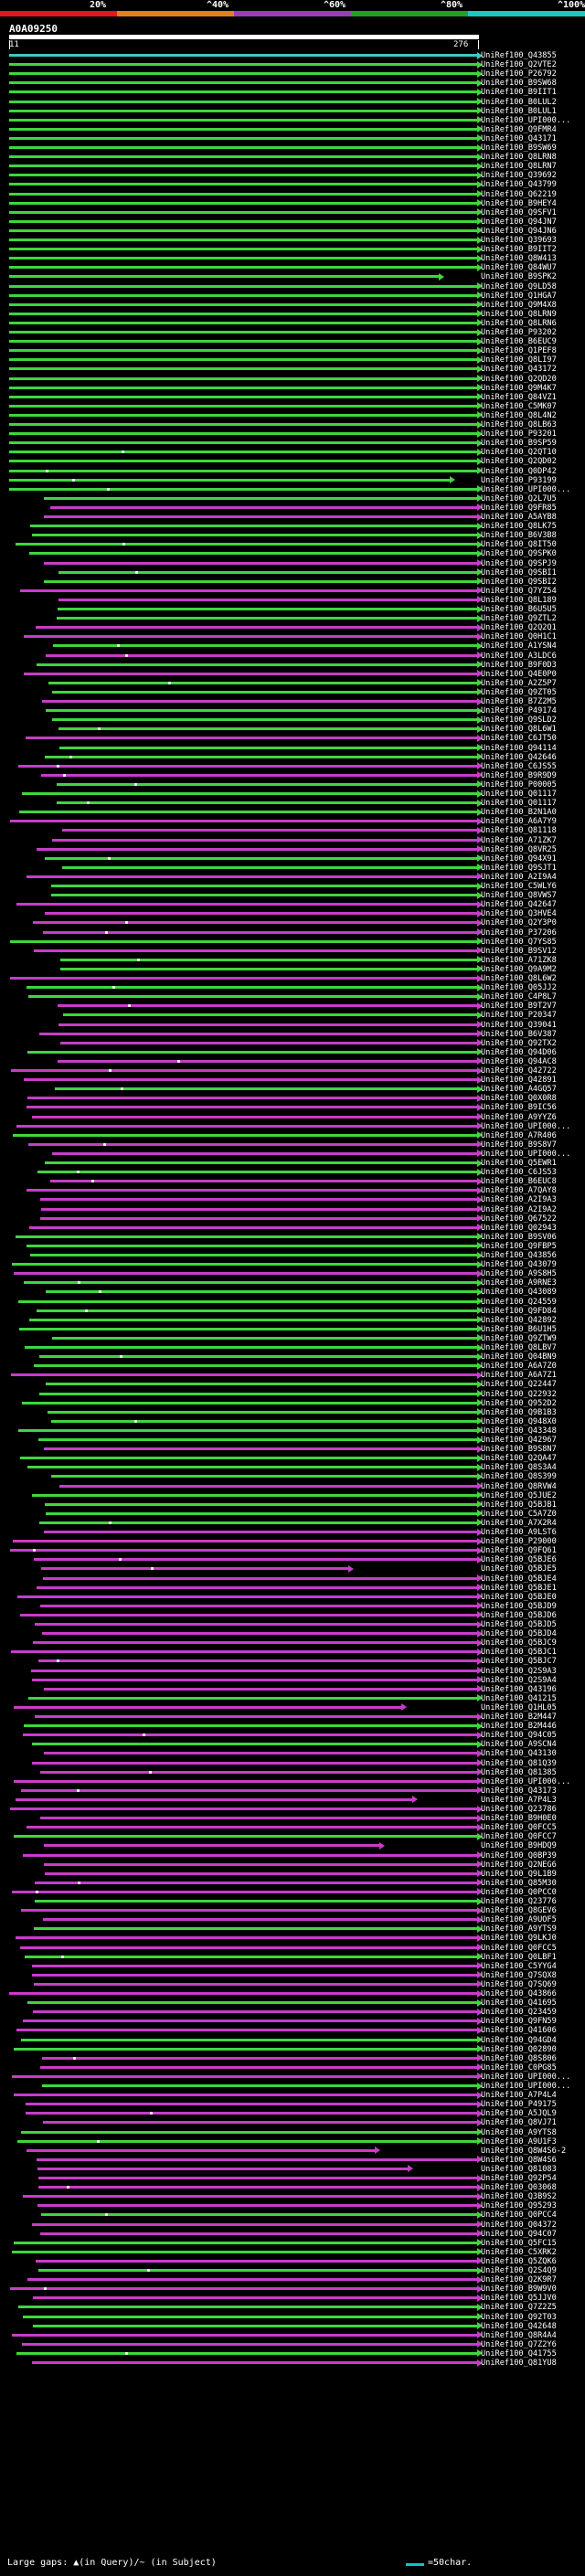 The image size is (585, 2576). Describe the element at coordinates (519, 1283) in the screenshot. I see `hit-label: UniRef100_A9RNE3` at that location.